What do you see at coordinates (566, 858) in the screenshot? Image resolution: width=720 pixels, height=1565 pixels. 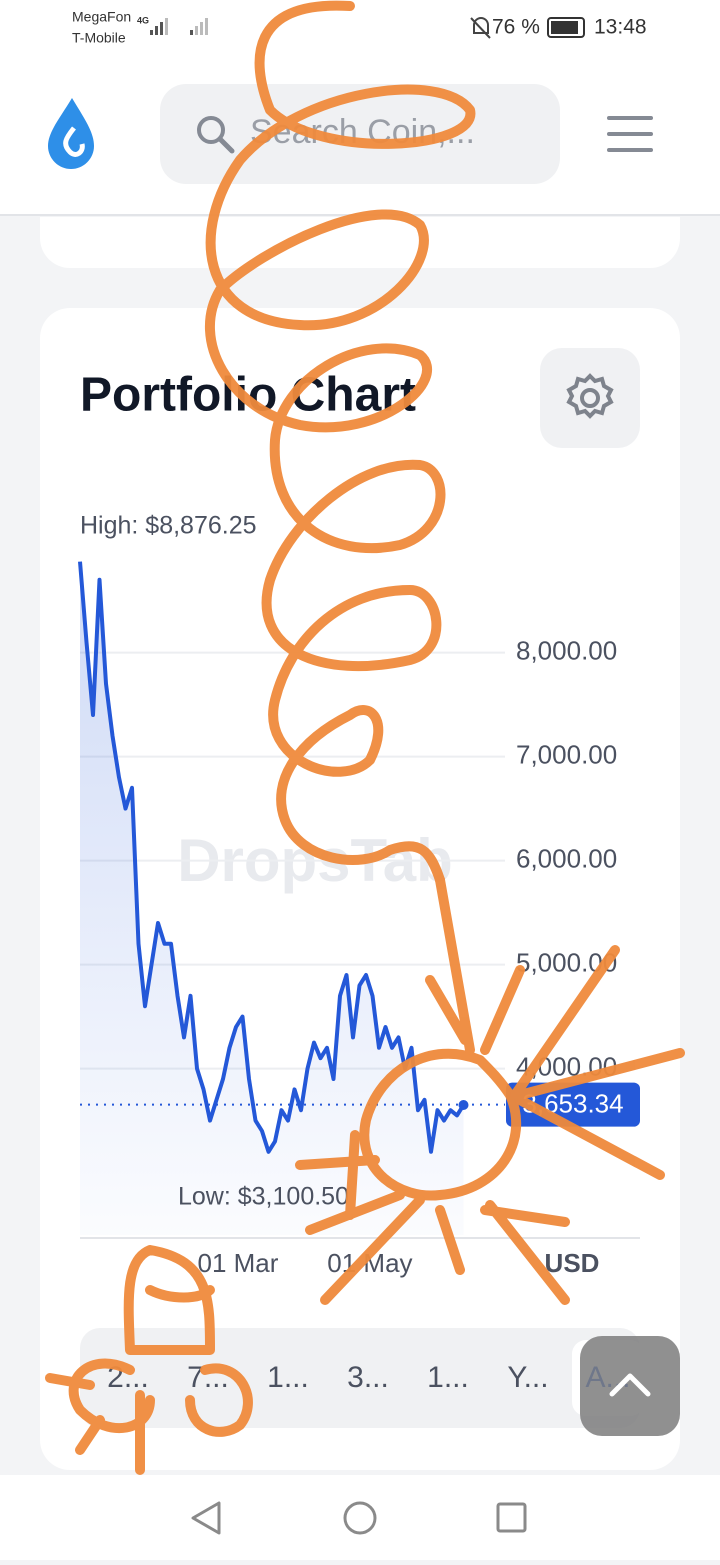 I see `y-tick-label: 6,000.00` at bounding box center [566, 858].